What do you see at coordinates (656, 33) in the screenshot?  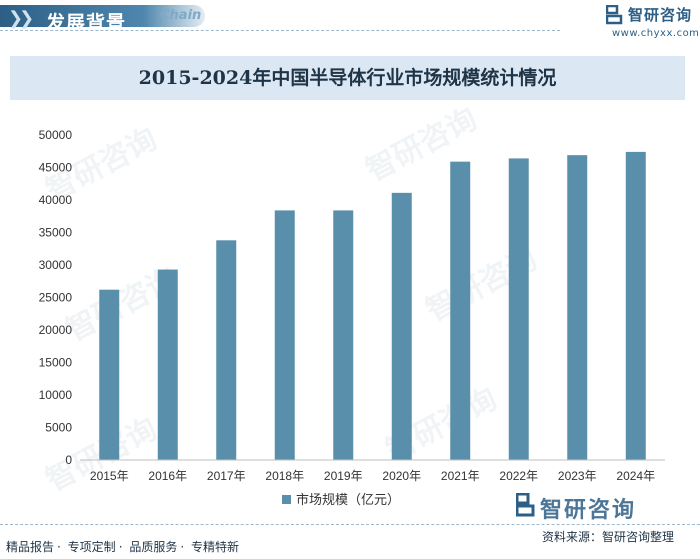 I see `brand-url: www.chyxx.com` at bounding box center [656, 33].